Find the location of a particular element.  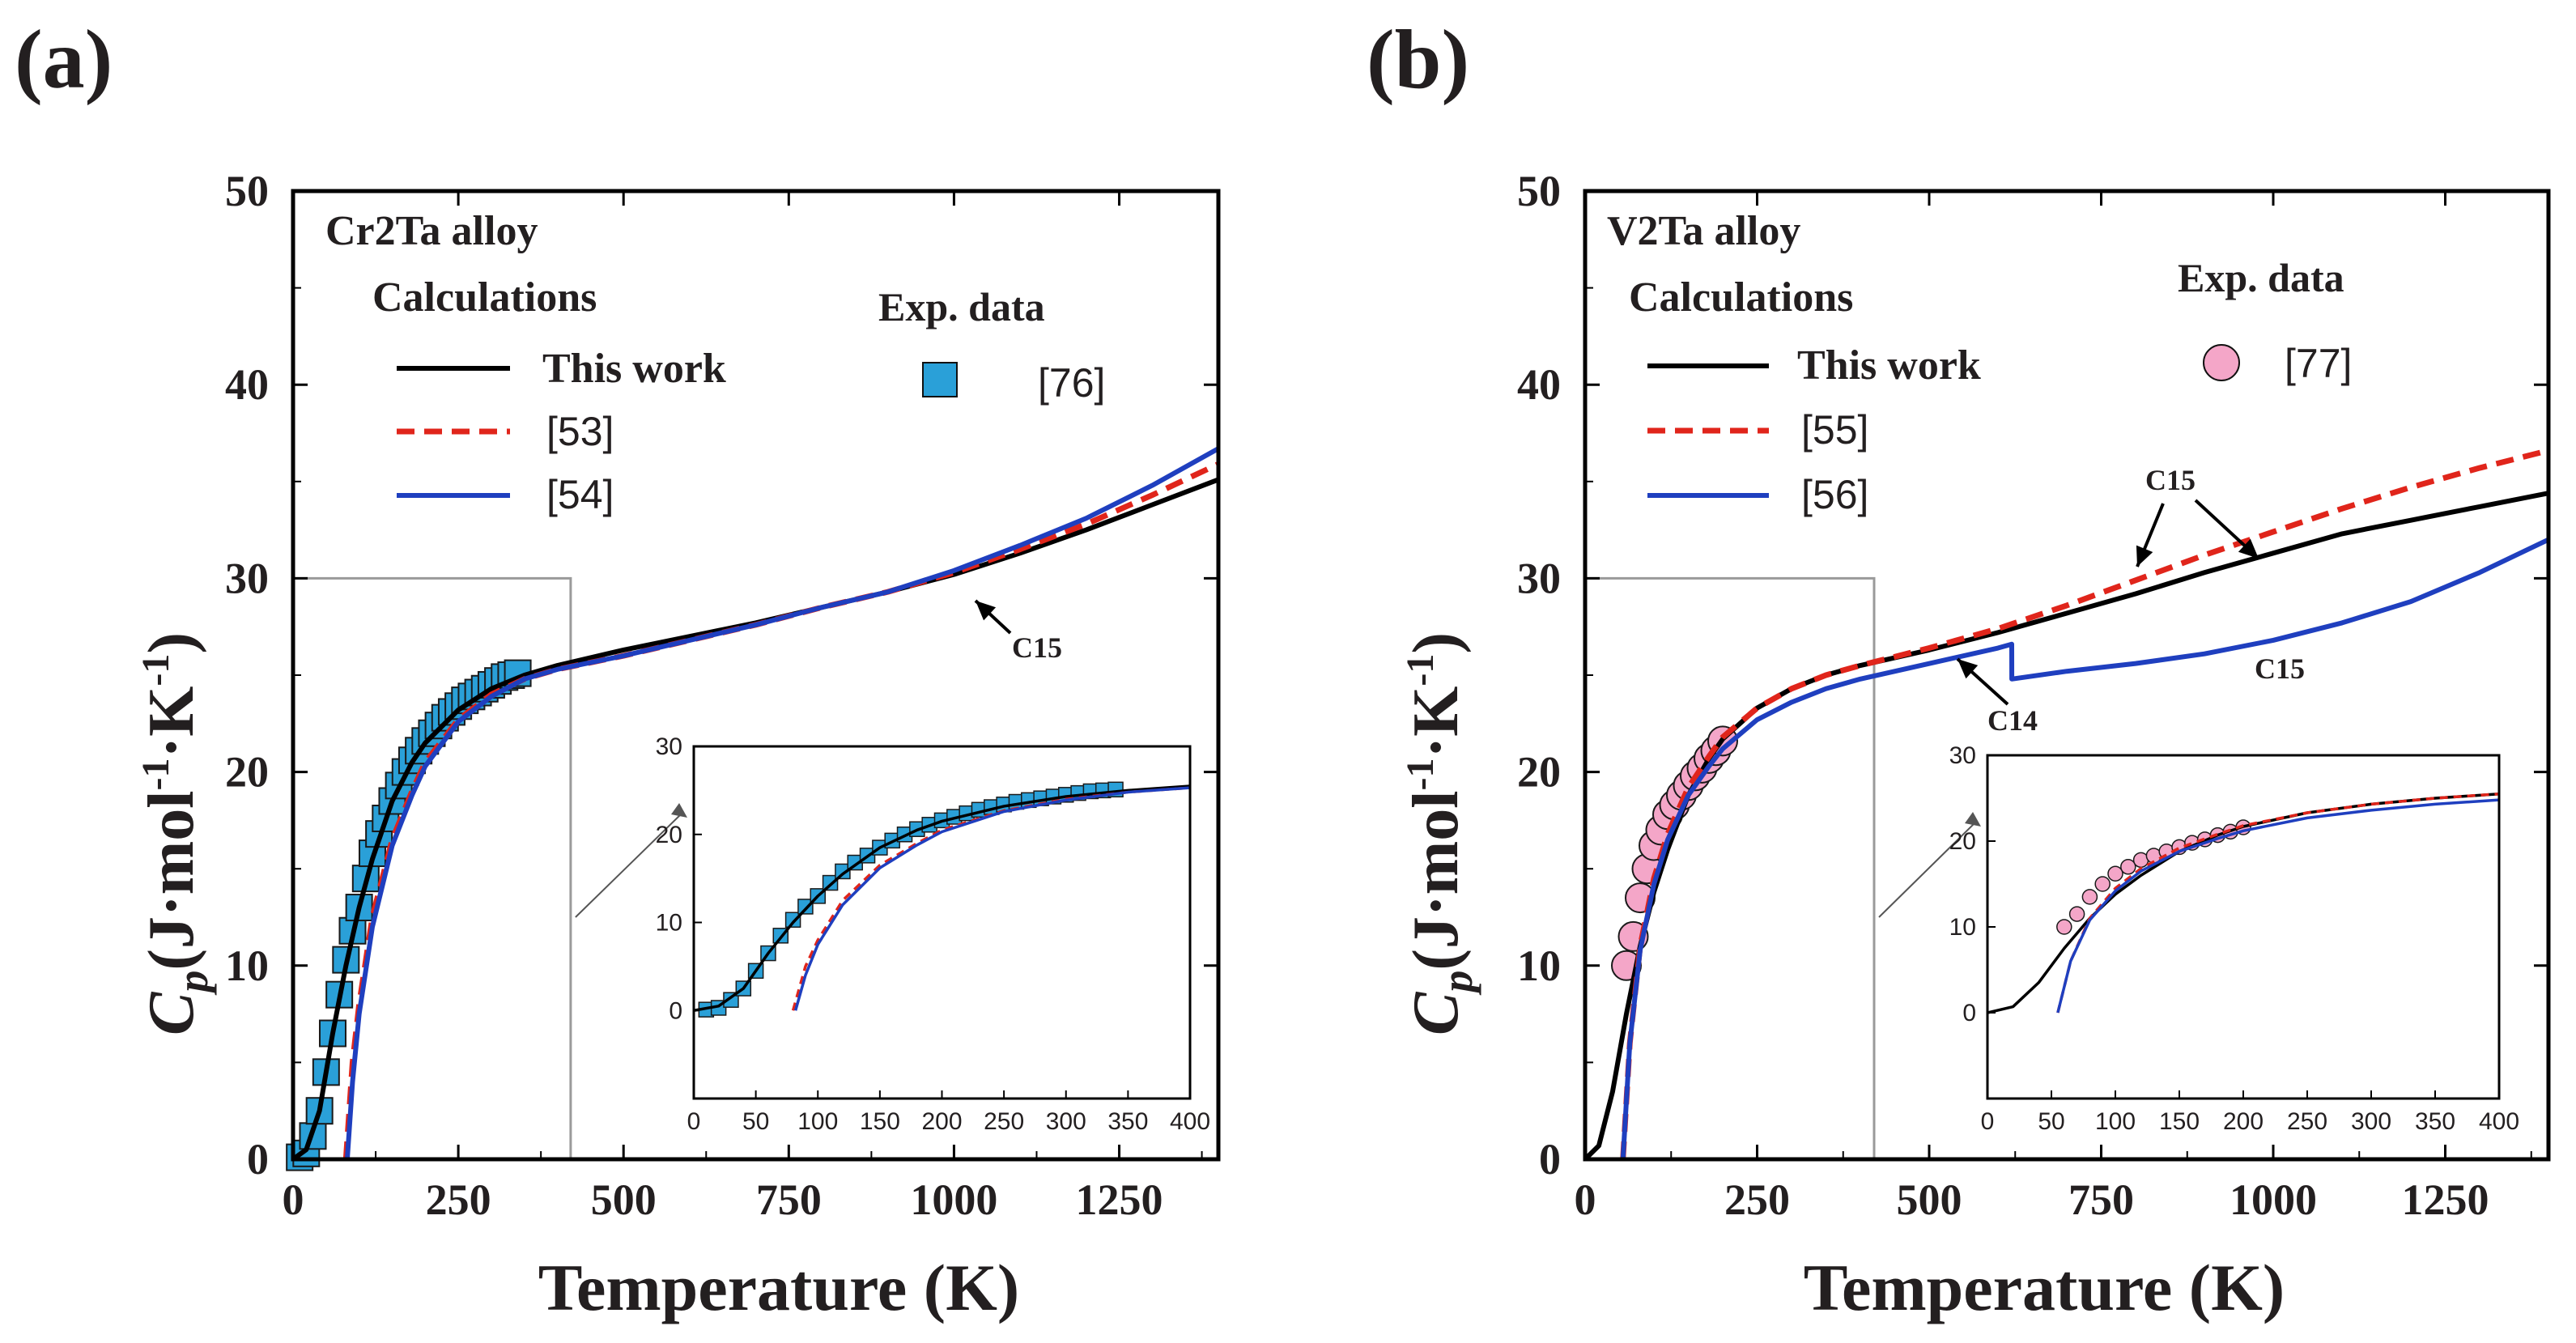

x-axis-label-a: Temperature (K) is located at coordinates (778, 1287).